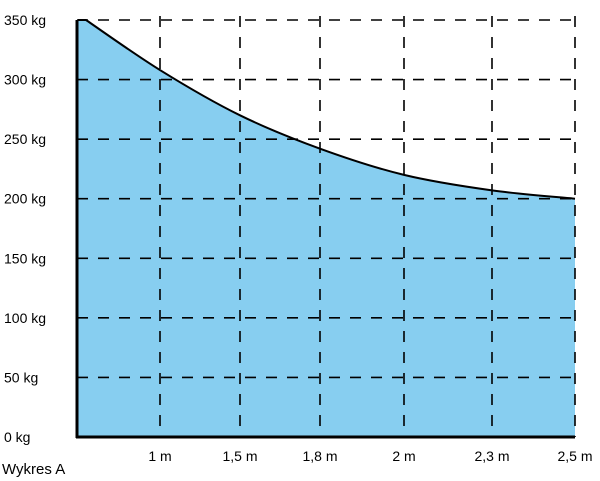 The image size is (600, 481). I want to click on y-tick-label: 200 kg, so click(25, 199).